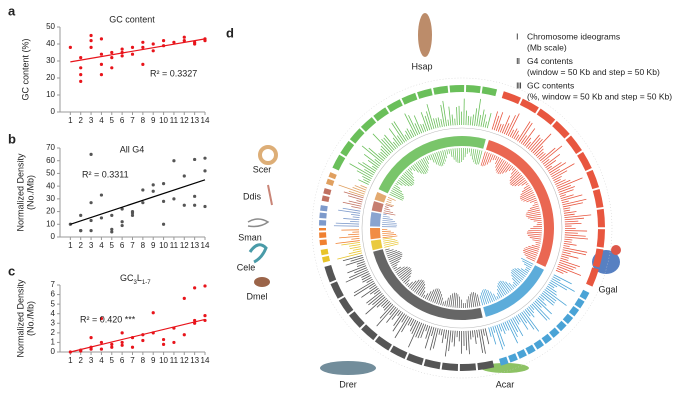 Image resolution: width=693 pixels, height=400 pixels. Describe the element at coordinates (250, 237) in the screenshot. I see `species-label: Sman` at that location.